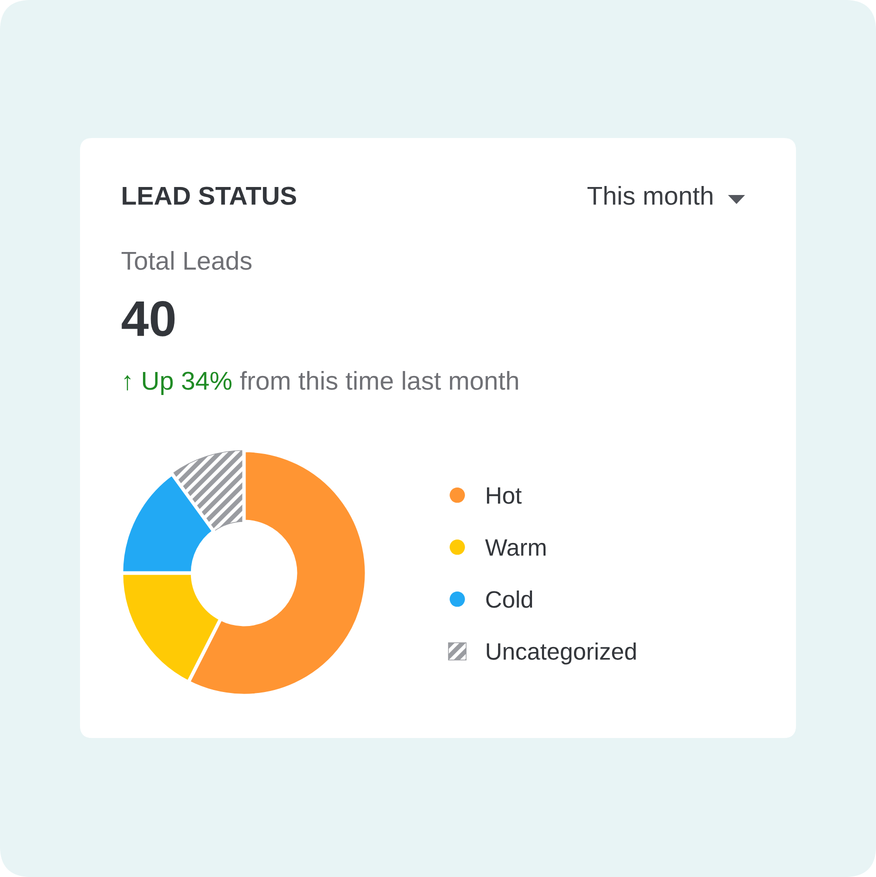 This screenshot has height=877, width=876. I want to click on text: 40, so click(148, 318).